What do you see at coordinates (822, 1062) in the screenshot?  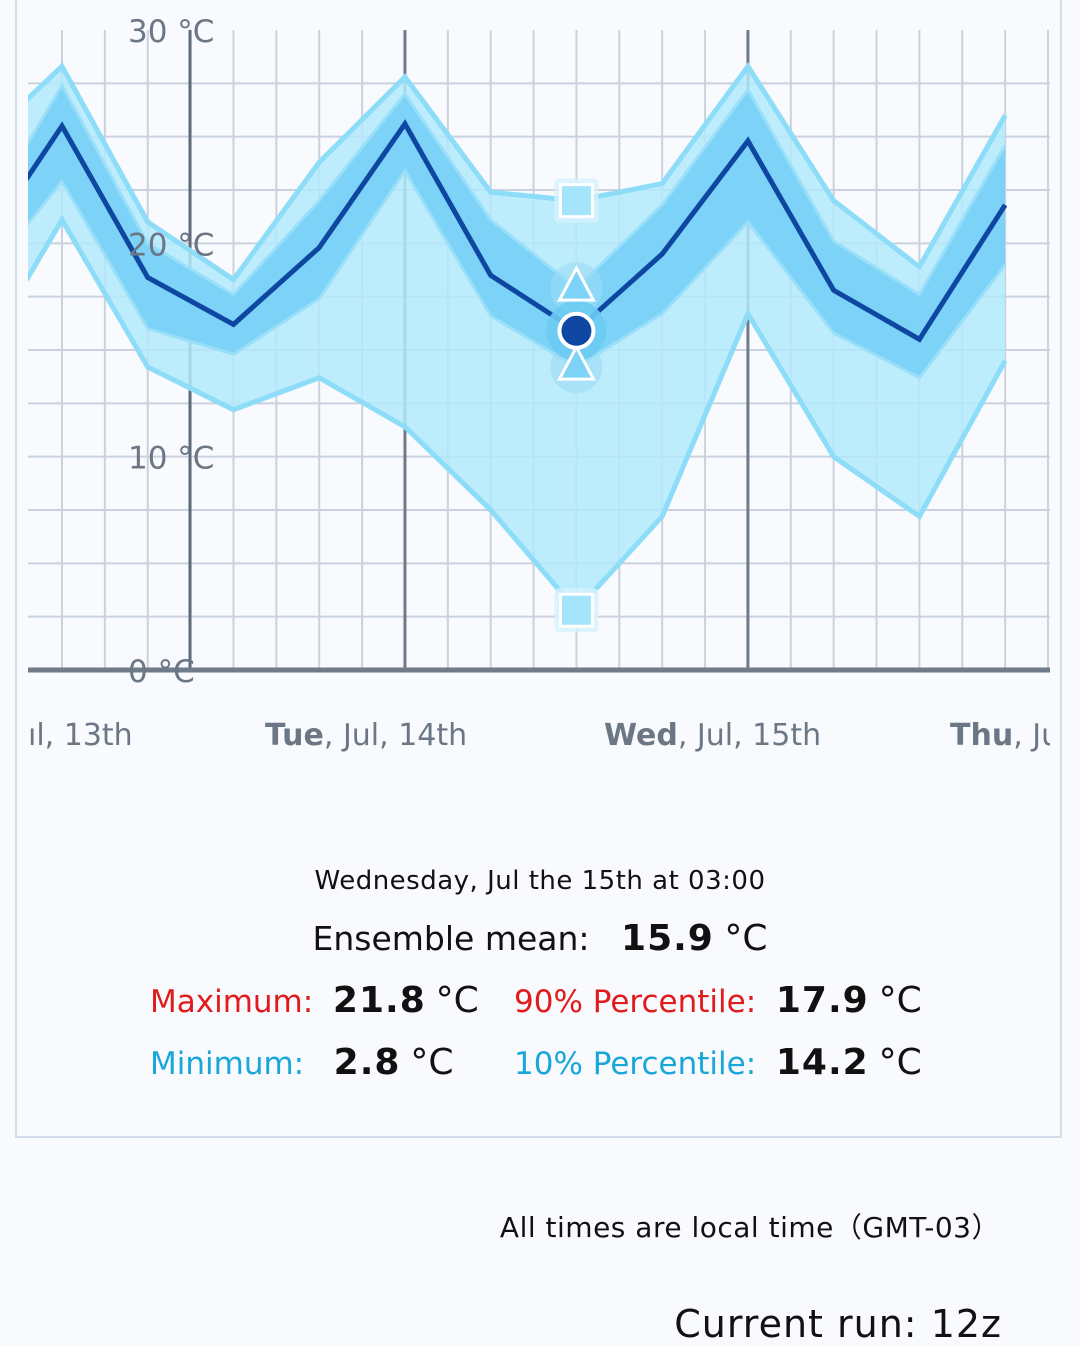 I see `p10-value: 14.2` at bounding box center [822, 1062].